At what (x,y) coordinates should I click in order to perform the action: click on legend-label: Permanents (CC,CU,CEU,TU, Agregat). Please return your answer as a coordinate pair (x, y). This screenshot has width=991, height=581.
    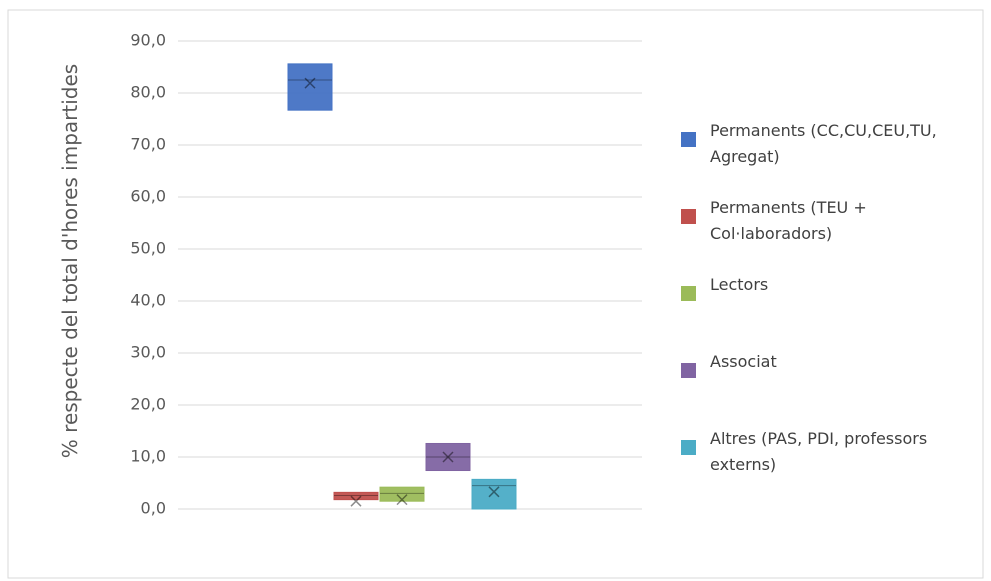
    Looking at the image, I should click on (823, 143).